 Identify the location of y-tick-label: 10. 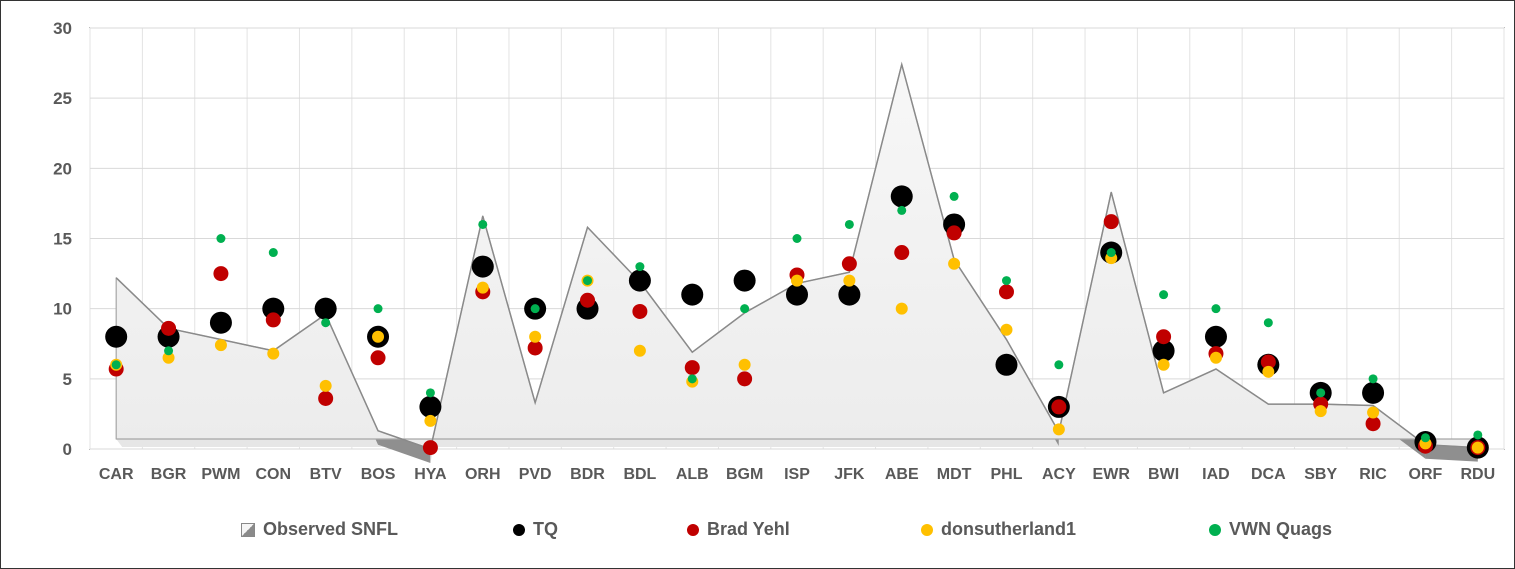
(62, 309).